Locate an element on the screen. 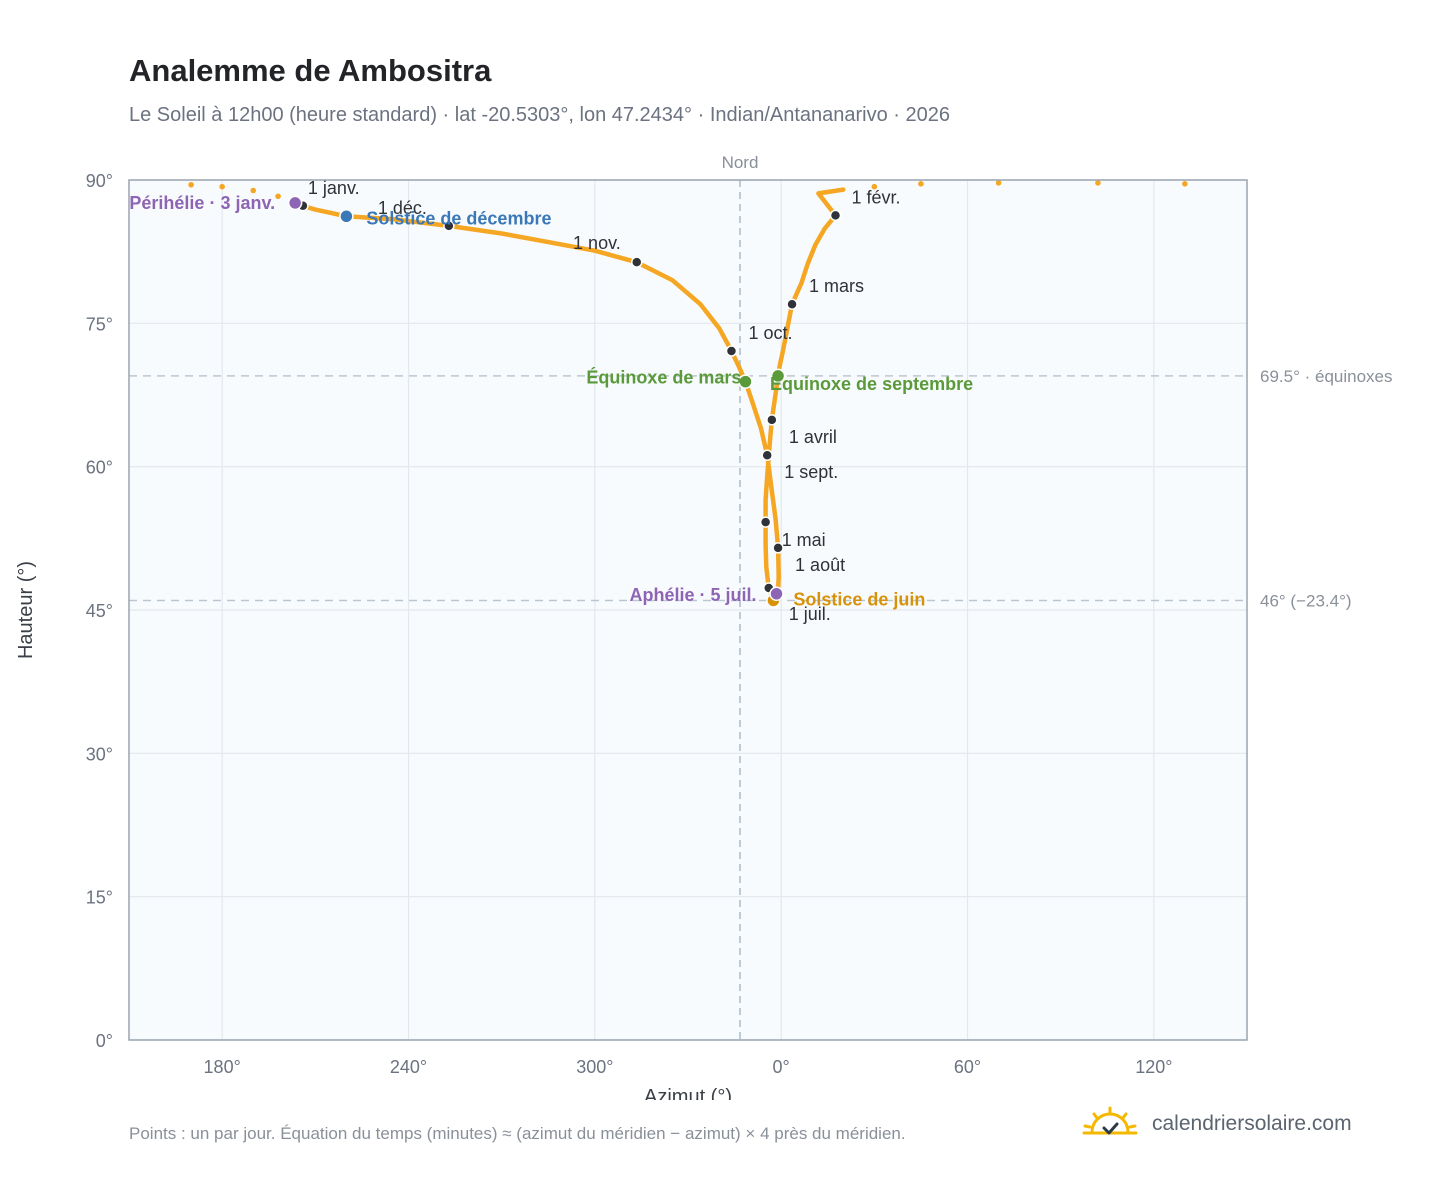  month-label: 1 janv. is located at coordinates (334, 188).